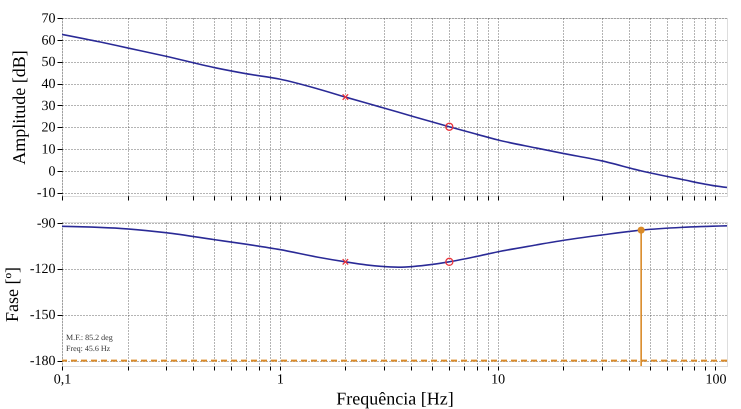  I want to click on y-tick-label: 0, so click(52, 172).